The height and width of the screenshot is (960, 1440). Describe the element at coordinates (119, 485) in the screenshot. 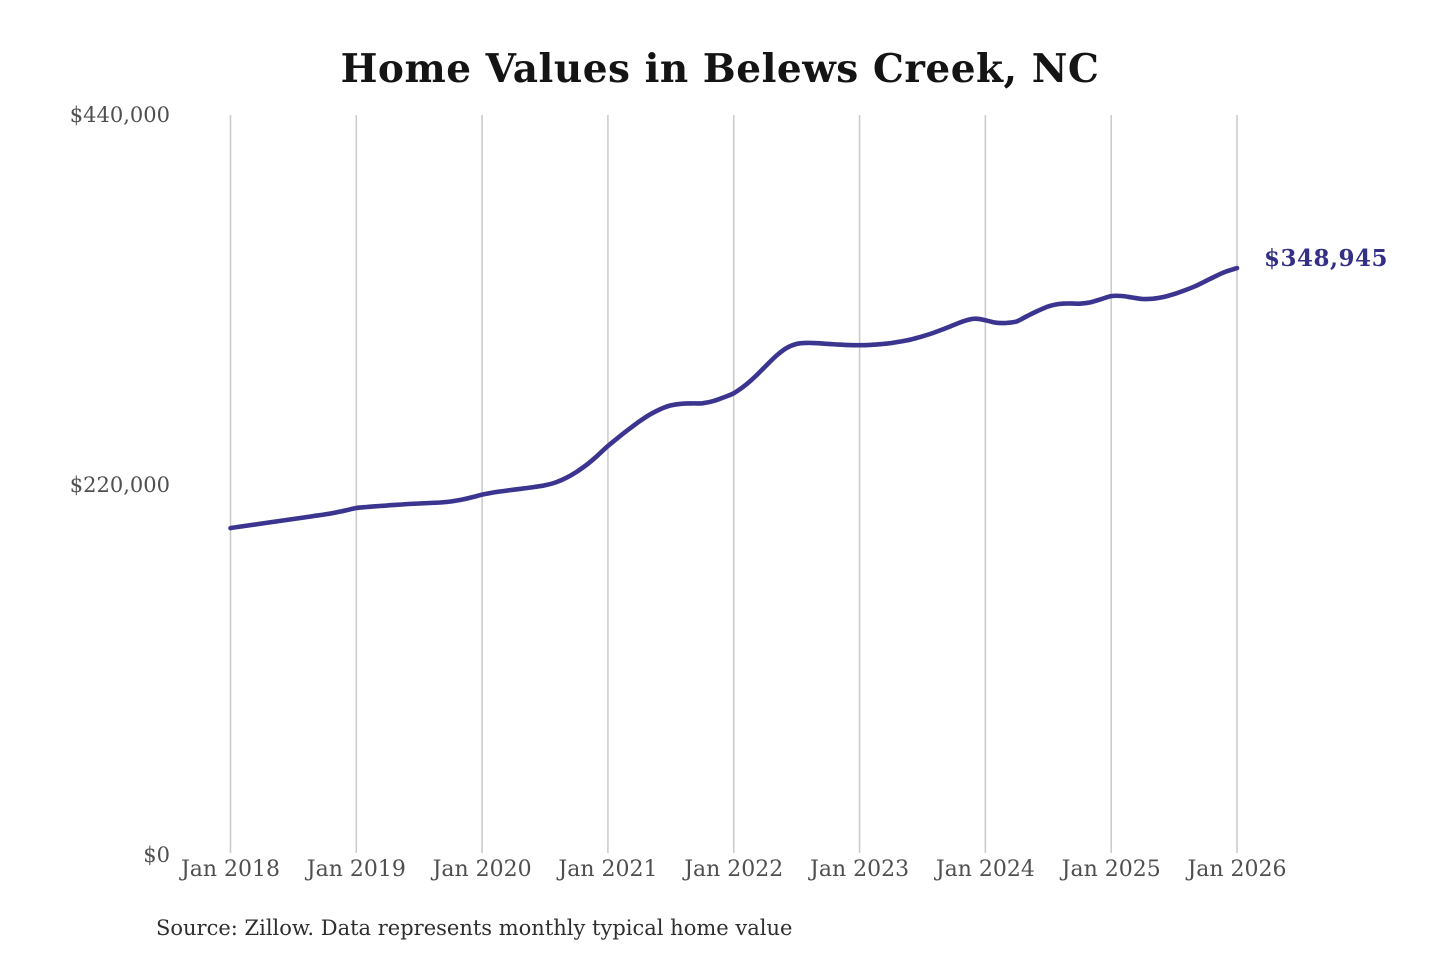

I see `y-tick-label: $220,000` at that location.